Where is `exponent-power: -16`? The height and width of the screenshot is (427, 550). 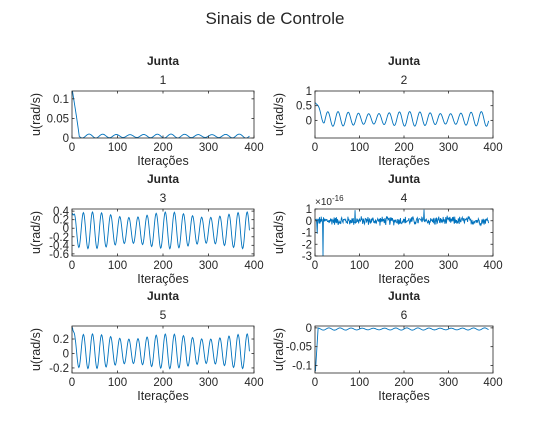 exponent-power: -16 is located at coordinates (338, 198).